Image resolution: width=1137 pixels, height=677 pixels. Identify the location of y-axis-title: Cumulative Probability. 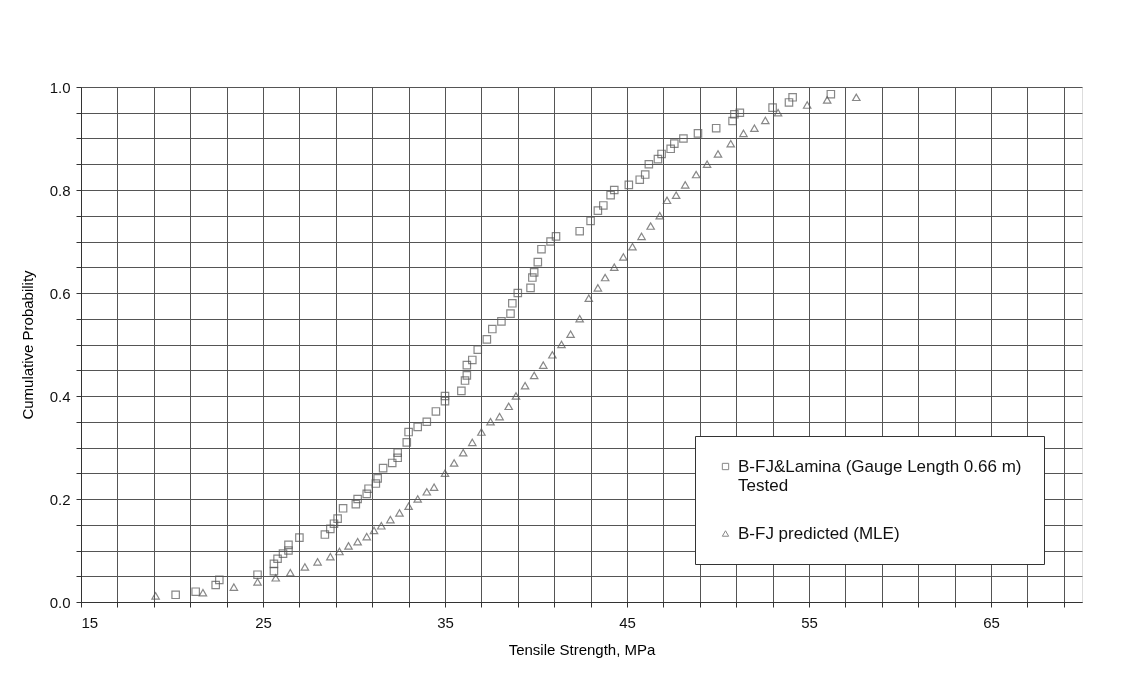
(27, 344).